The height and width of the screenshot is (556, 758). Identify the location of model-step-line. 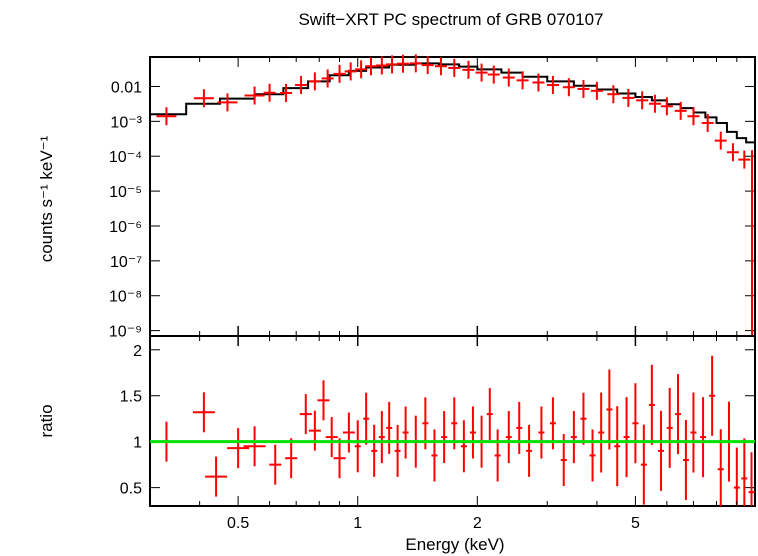
(453, 103).